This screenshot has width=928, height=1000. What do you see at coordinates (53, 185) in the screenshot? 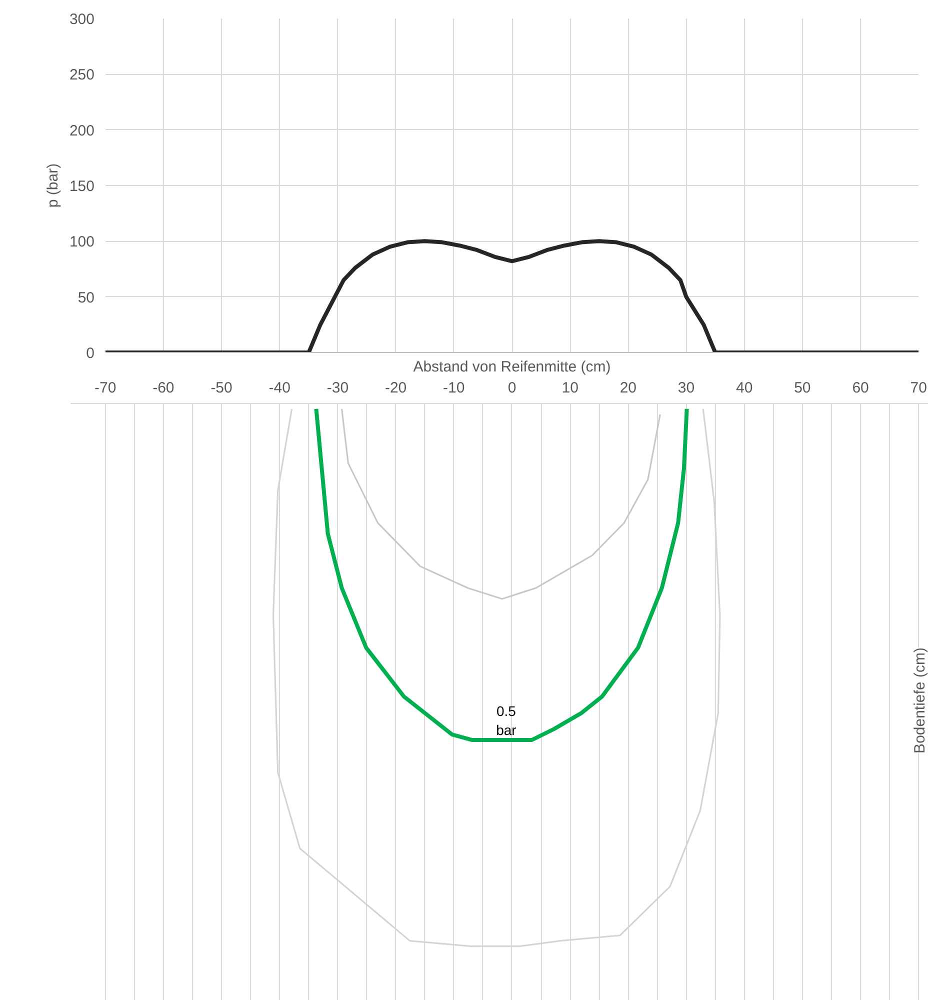
I see `y-axis-title: p (bar)` at bounding box center [53, 185].